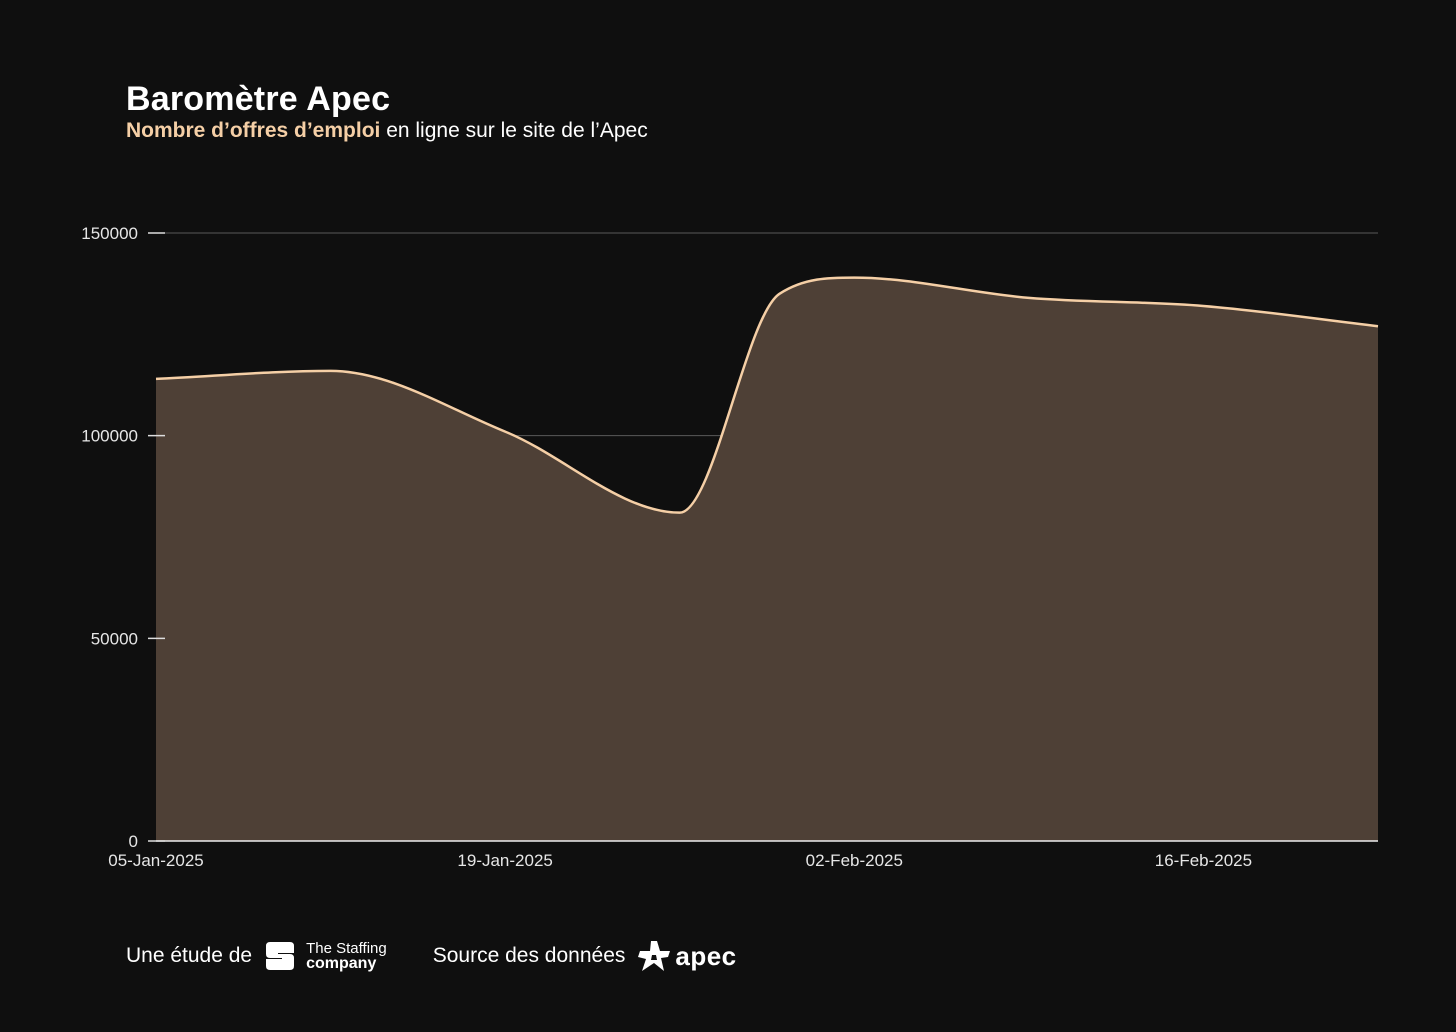 This screenshot has width=1456, height=1032. I want to click on x-tick-label: 05-Jan-2025, so click(155, 860).